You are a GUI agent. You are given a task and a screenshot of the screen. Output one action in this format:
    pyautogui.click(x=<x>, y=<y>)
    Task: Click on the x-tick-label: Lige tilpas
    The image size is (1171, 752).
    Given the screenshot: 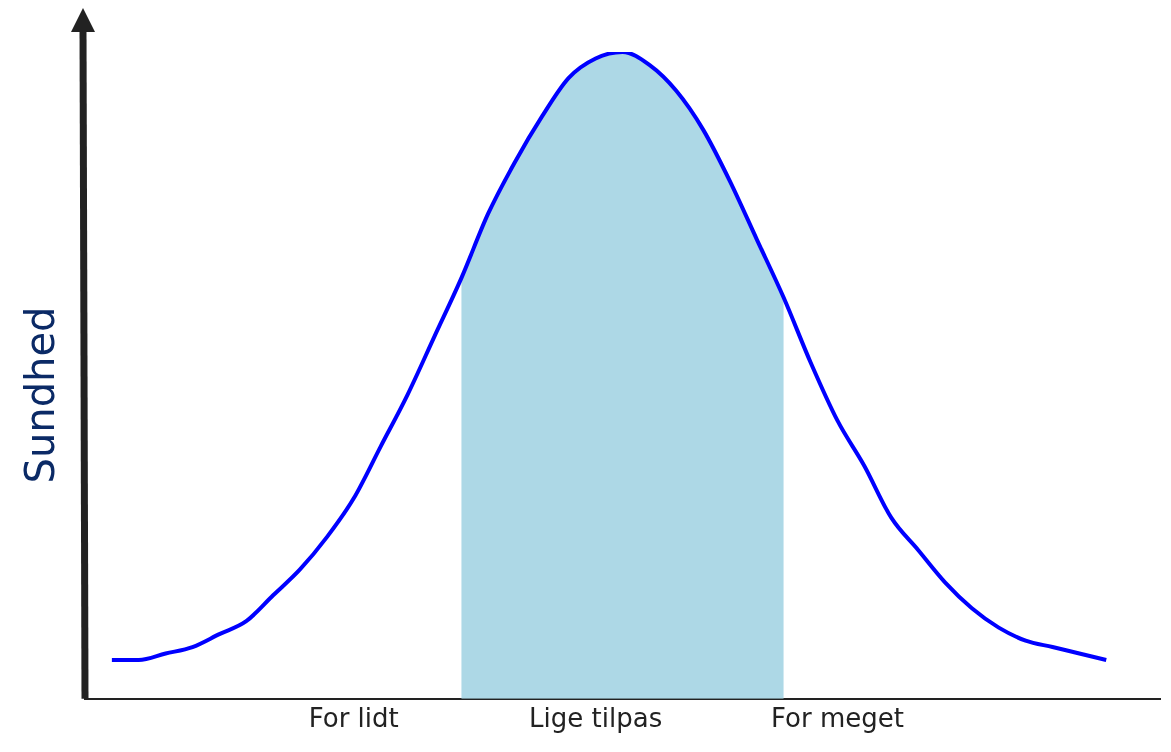 What is the action you would take?
    pyautogui.click(x=596, y=718)
    